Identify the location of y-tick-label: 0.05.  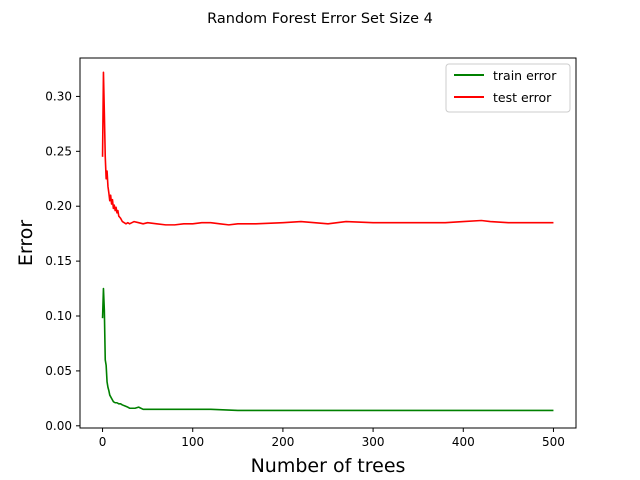
(58, 371).